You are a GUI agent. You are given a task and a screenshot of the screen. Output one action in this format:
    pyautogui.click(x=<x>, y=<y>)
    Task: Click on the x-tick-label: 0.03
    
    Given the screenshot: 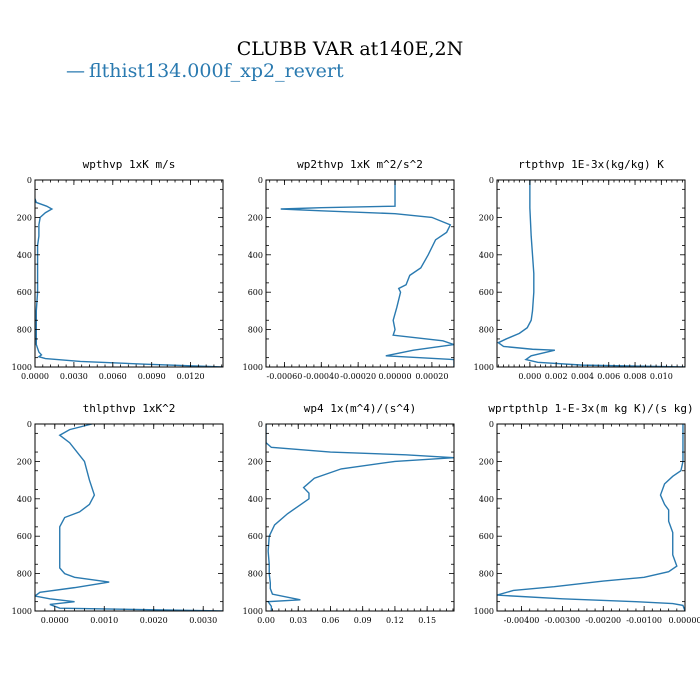 What is the action you would take?
    pyautogui.click(x=298, y=620)
    